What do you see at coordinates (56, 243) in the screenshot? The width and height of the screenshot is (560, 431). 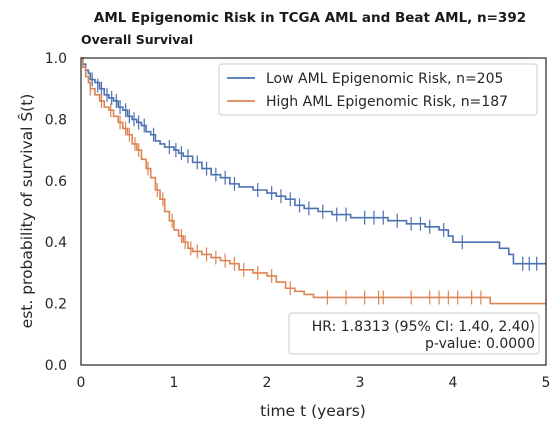 I see `y-tick-label: 0.4` at bounding box center [56, 243].